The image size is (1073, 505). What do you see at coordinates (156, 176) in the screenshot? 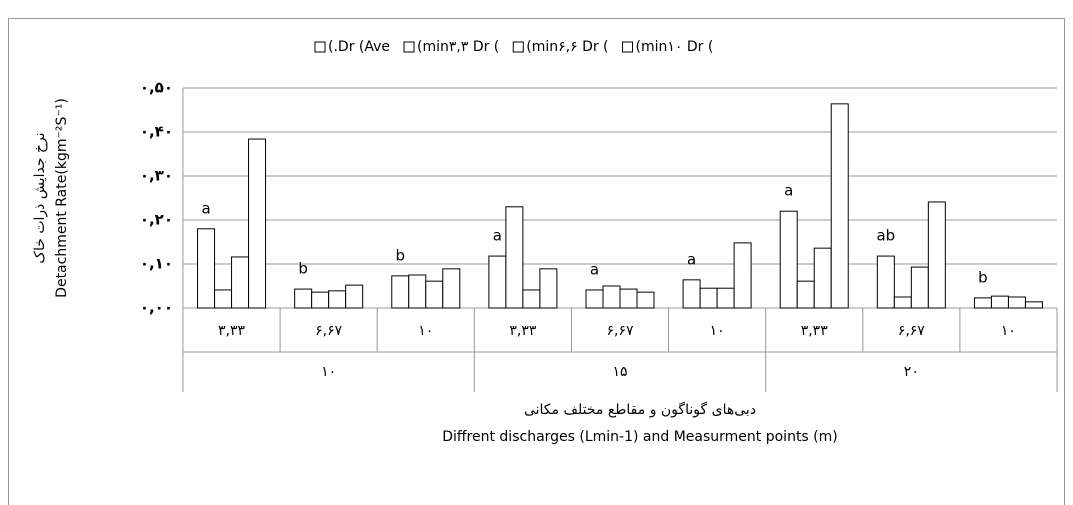
I see `y-tick-label: ۰,۳۰` at bounding box center [156, 176].